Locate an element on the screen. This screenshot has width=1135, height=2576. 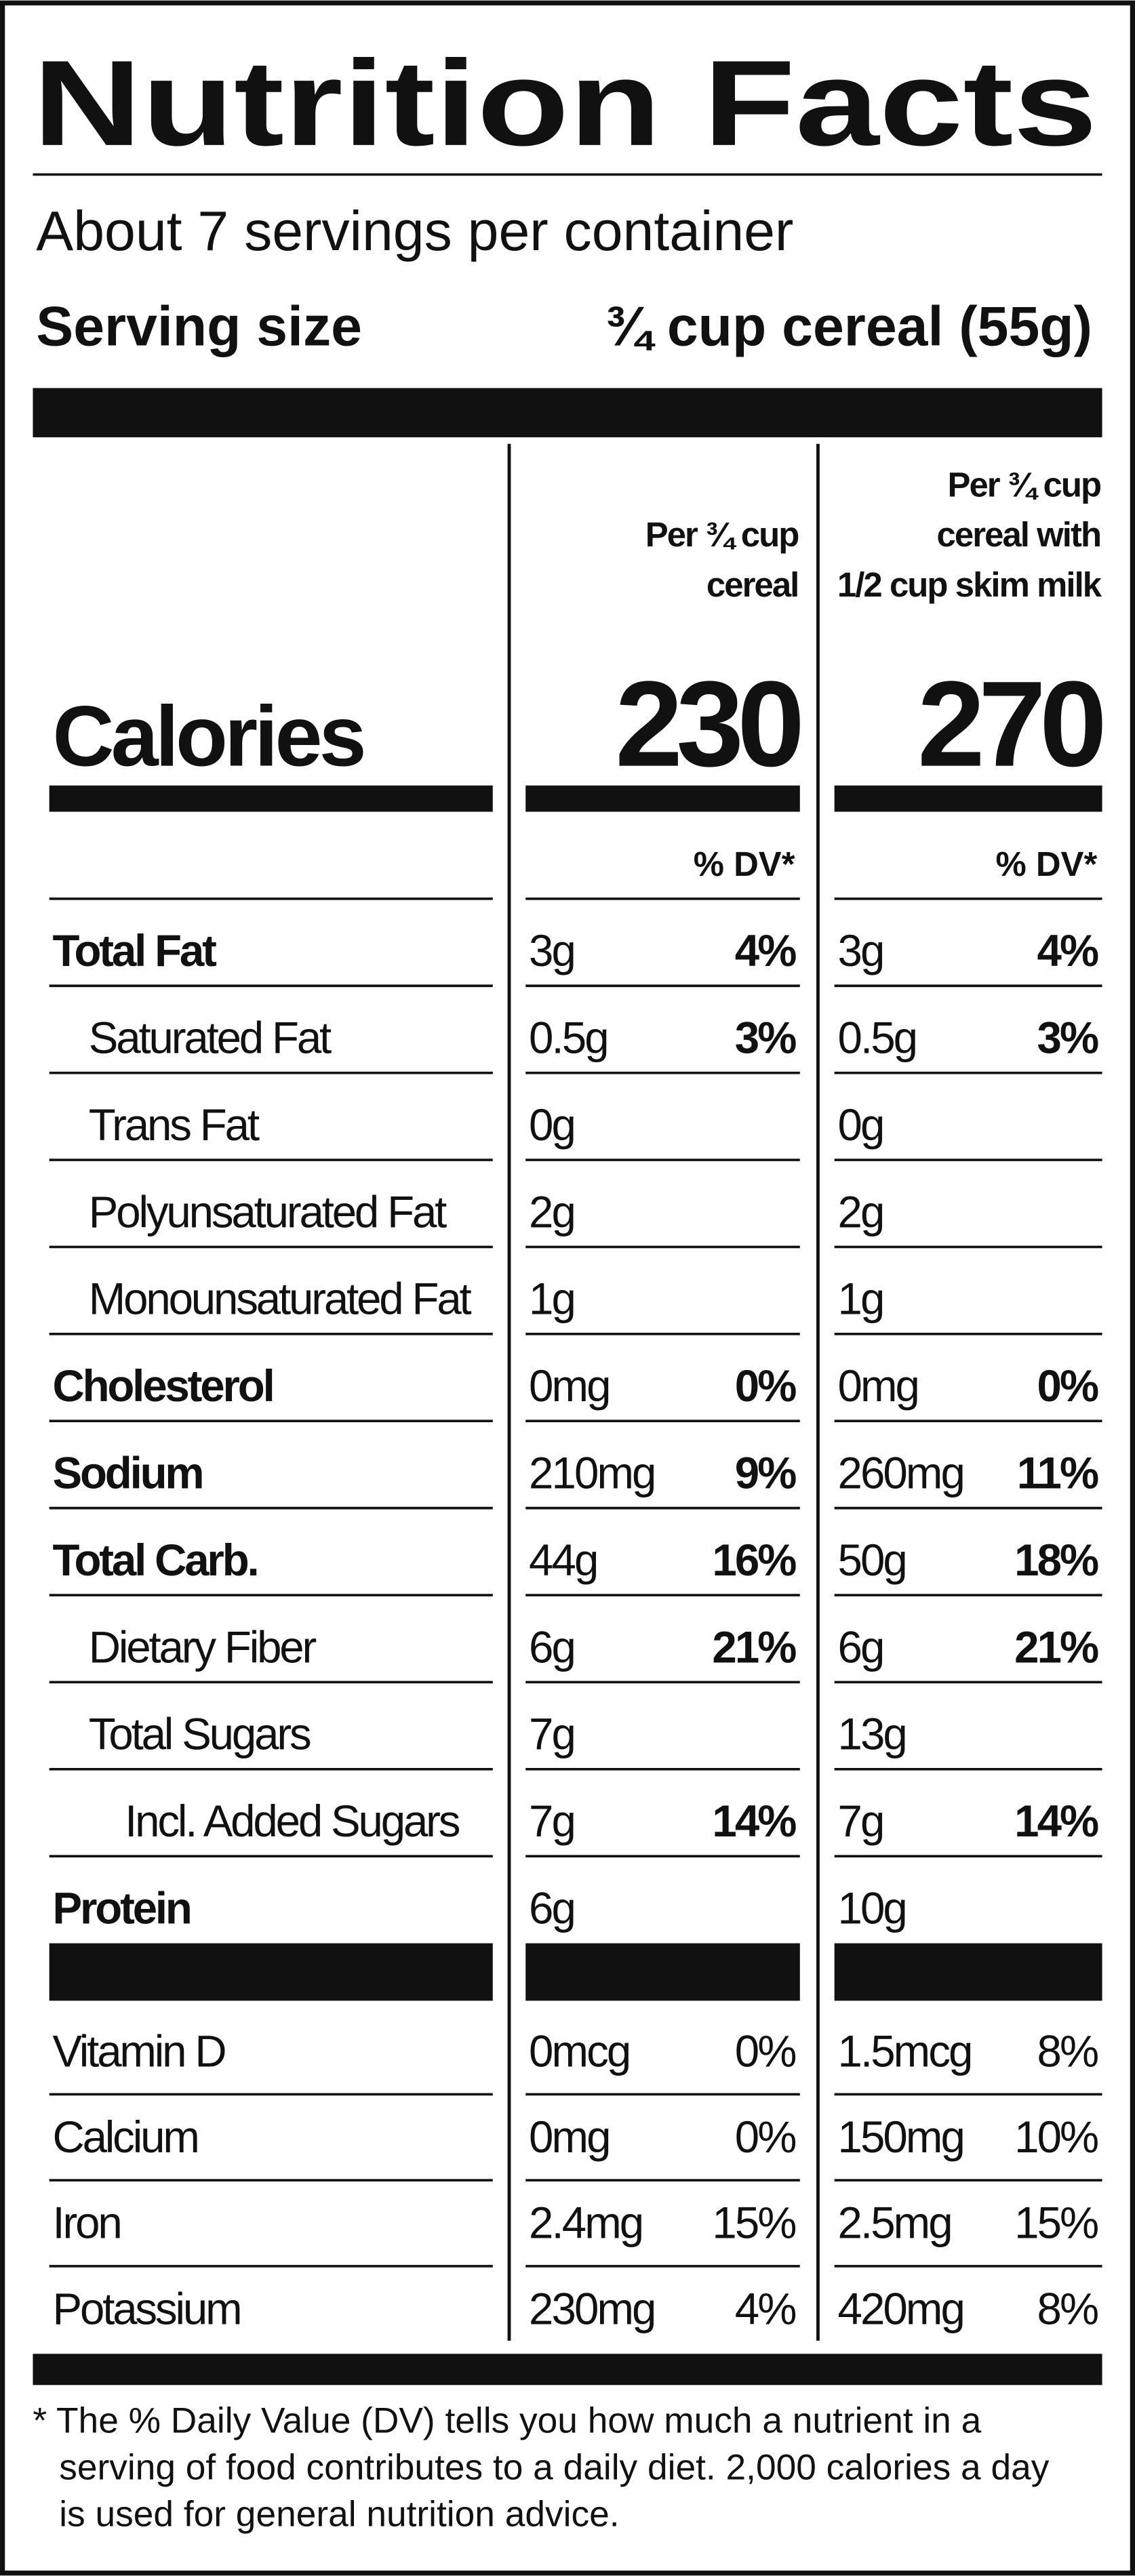
nutrient-name: Total Carb. is located at coordinates (155, 1560).